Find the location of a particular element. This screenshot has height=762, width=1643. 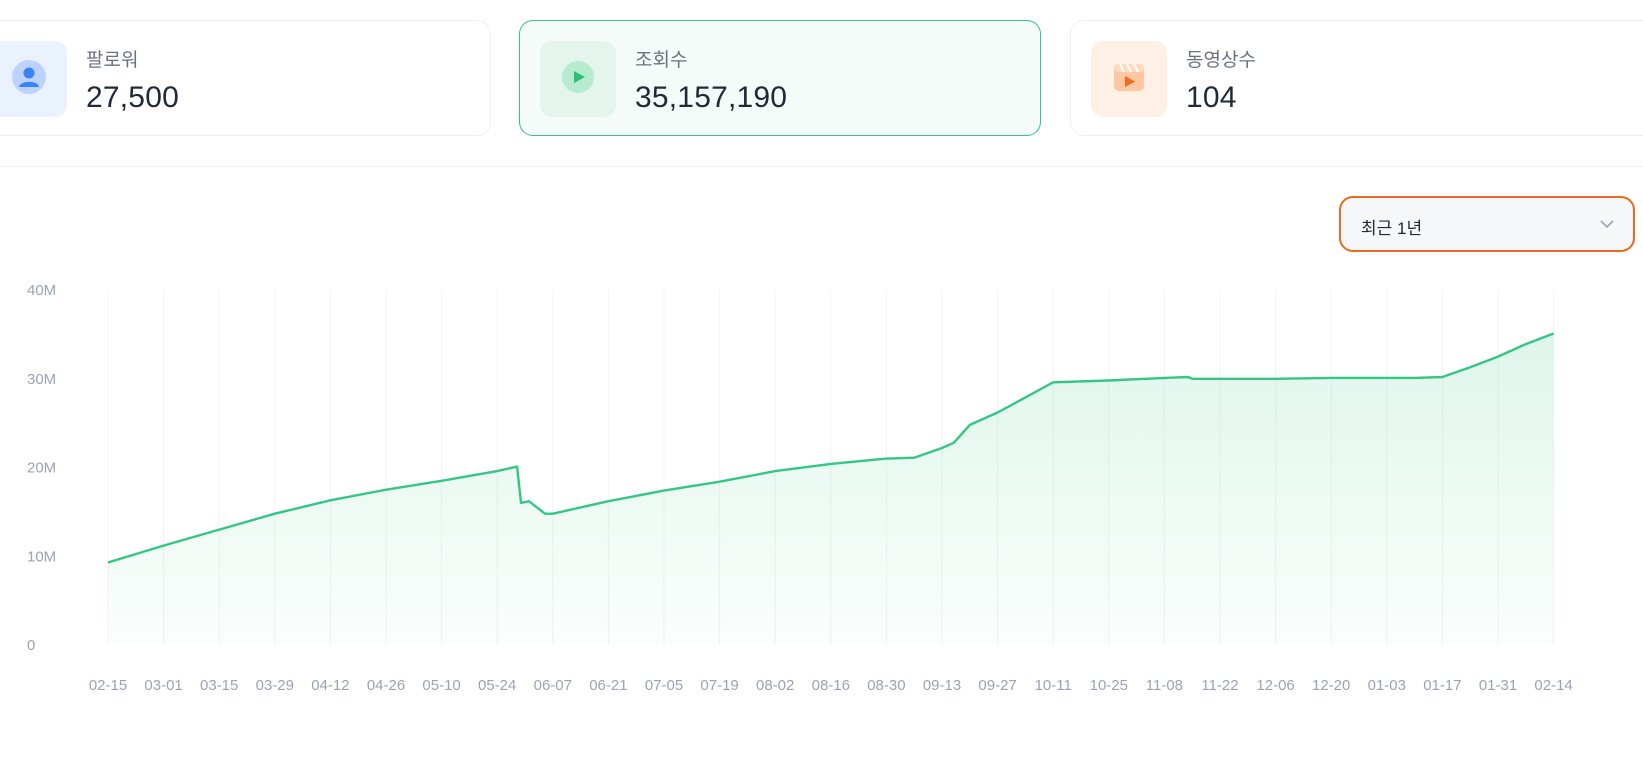

date-range-selected-value: 최근 1년 is located at coordinates (1392, 228).